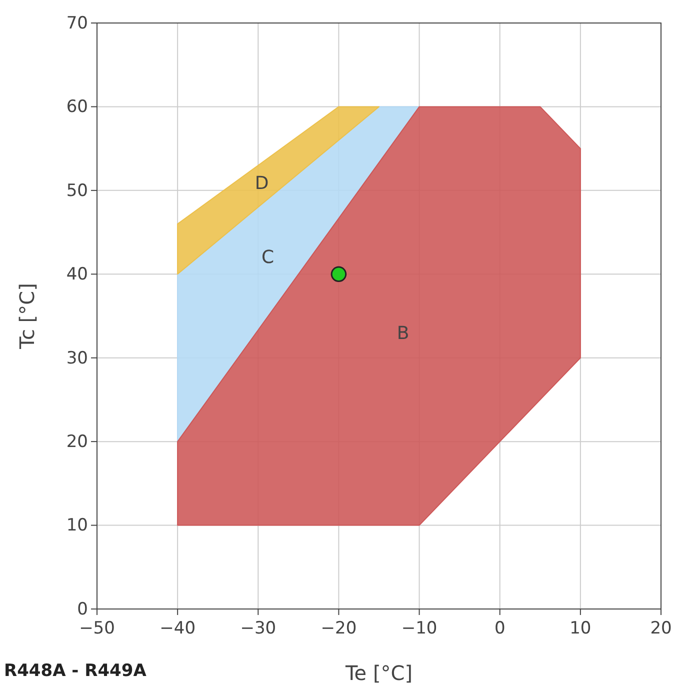 The height and width of the screenshot is (688, 676). What do you see at coordinates (419, 628) in the screenshot?
I see `x-tick-label: −10` at bounding box center [419, 628].